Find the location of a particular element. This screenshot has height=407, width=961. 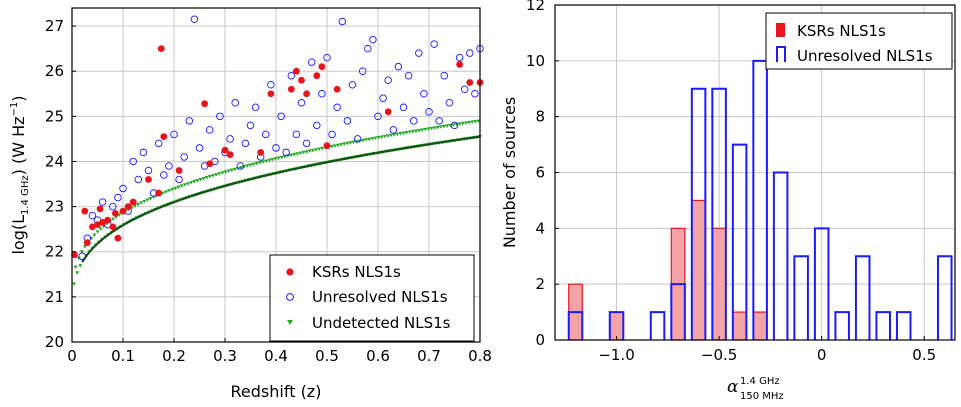

histogram-legend-box is located at coordinates (859, 41).